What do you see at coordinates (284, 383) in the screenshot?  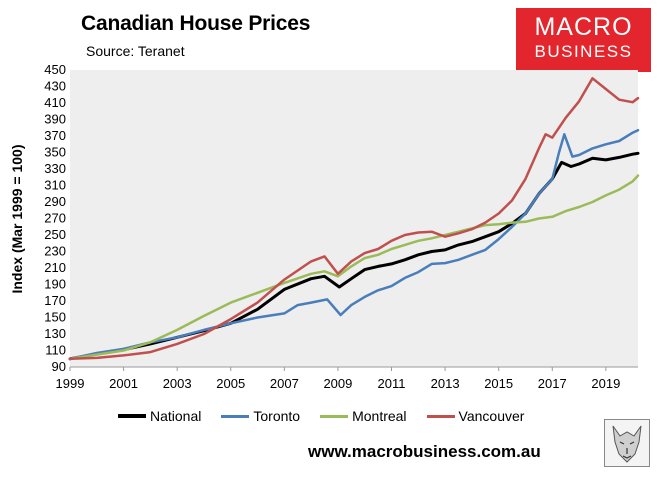 I see `x-tick-label: 2007` at bounding box center [284, 383].